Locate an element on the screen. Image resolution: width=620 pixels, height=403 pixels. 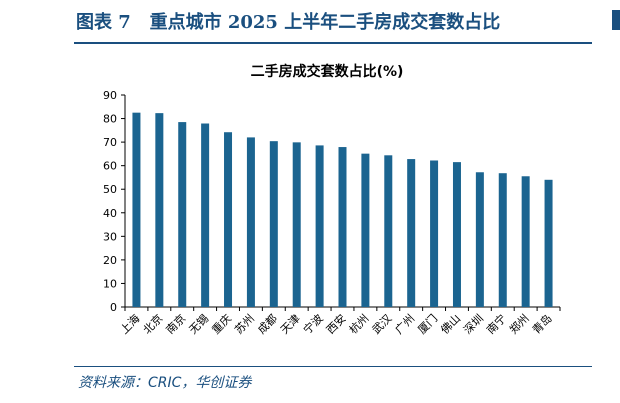
y-tick-label: 0 is located at coordinates (113, 307).